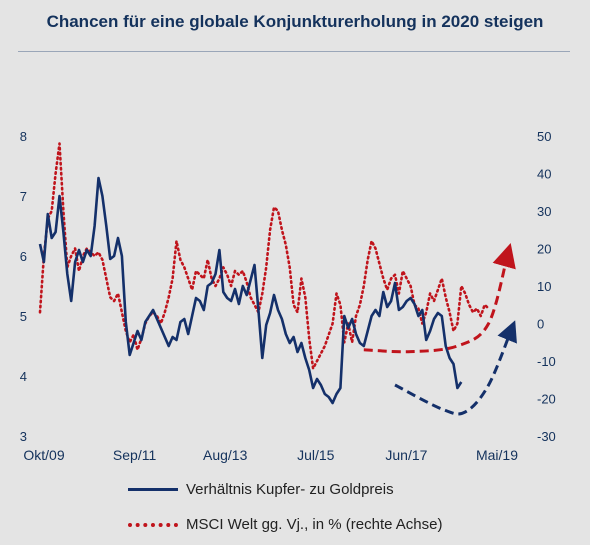  What do you see at coordinates (546, 436) in the screenshot?
I see `right-axis-tick-label: -30` at bounding box center [546, 436].